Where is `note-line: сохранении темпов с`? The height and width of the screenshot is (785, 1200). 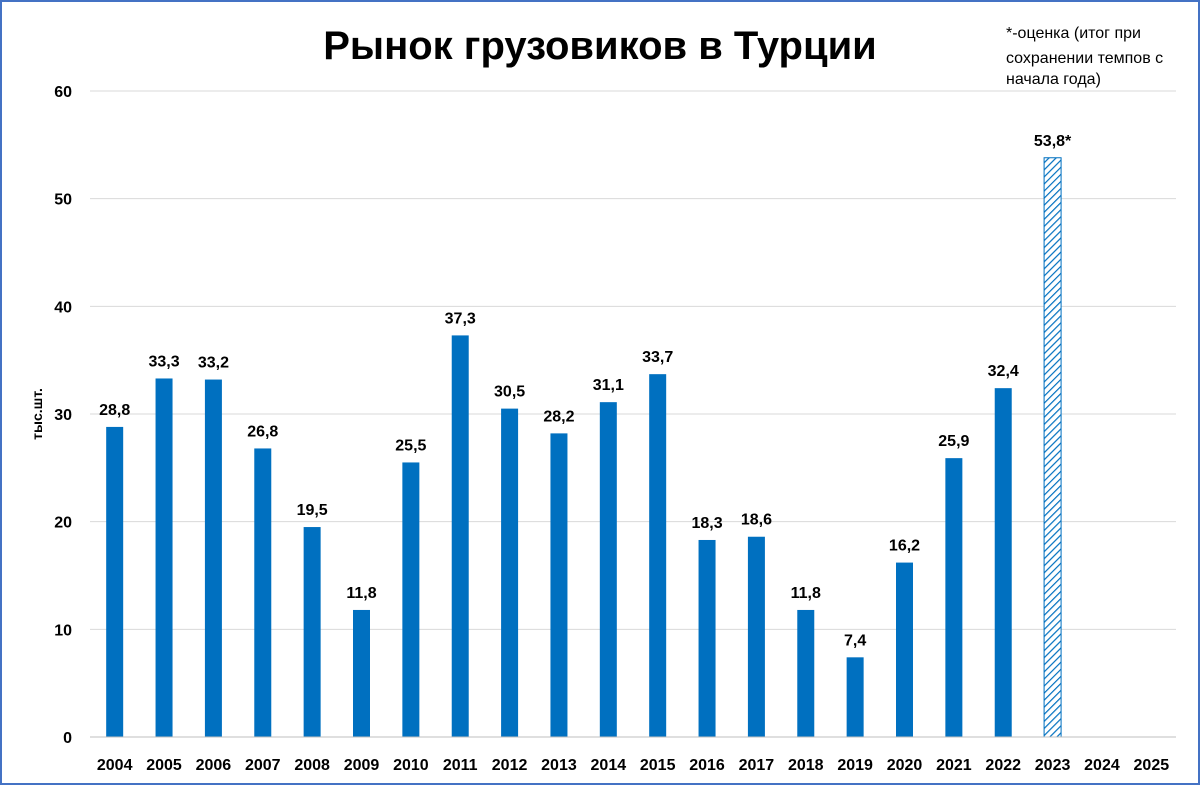 note-line: сохранении темпов с is located at coordinates (1084, 58).